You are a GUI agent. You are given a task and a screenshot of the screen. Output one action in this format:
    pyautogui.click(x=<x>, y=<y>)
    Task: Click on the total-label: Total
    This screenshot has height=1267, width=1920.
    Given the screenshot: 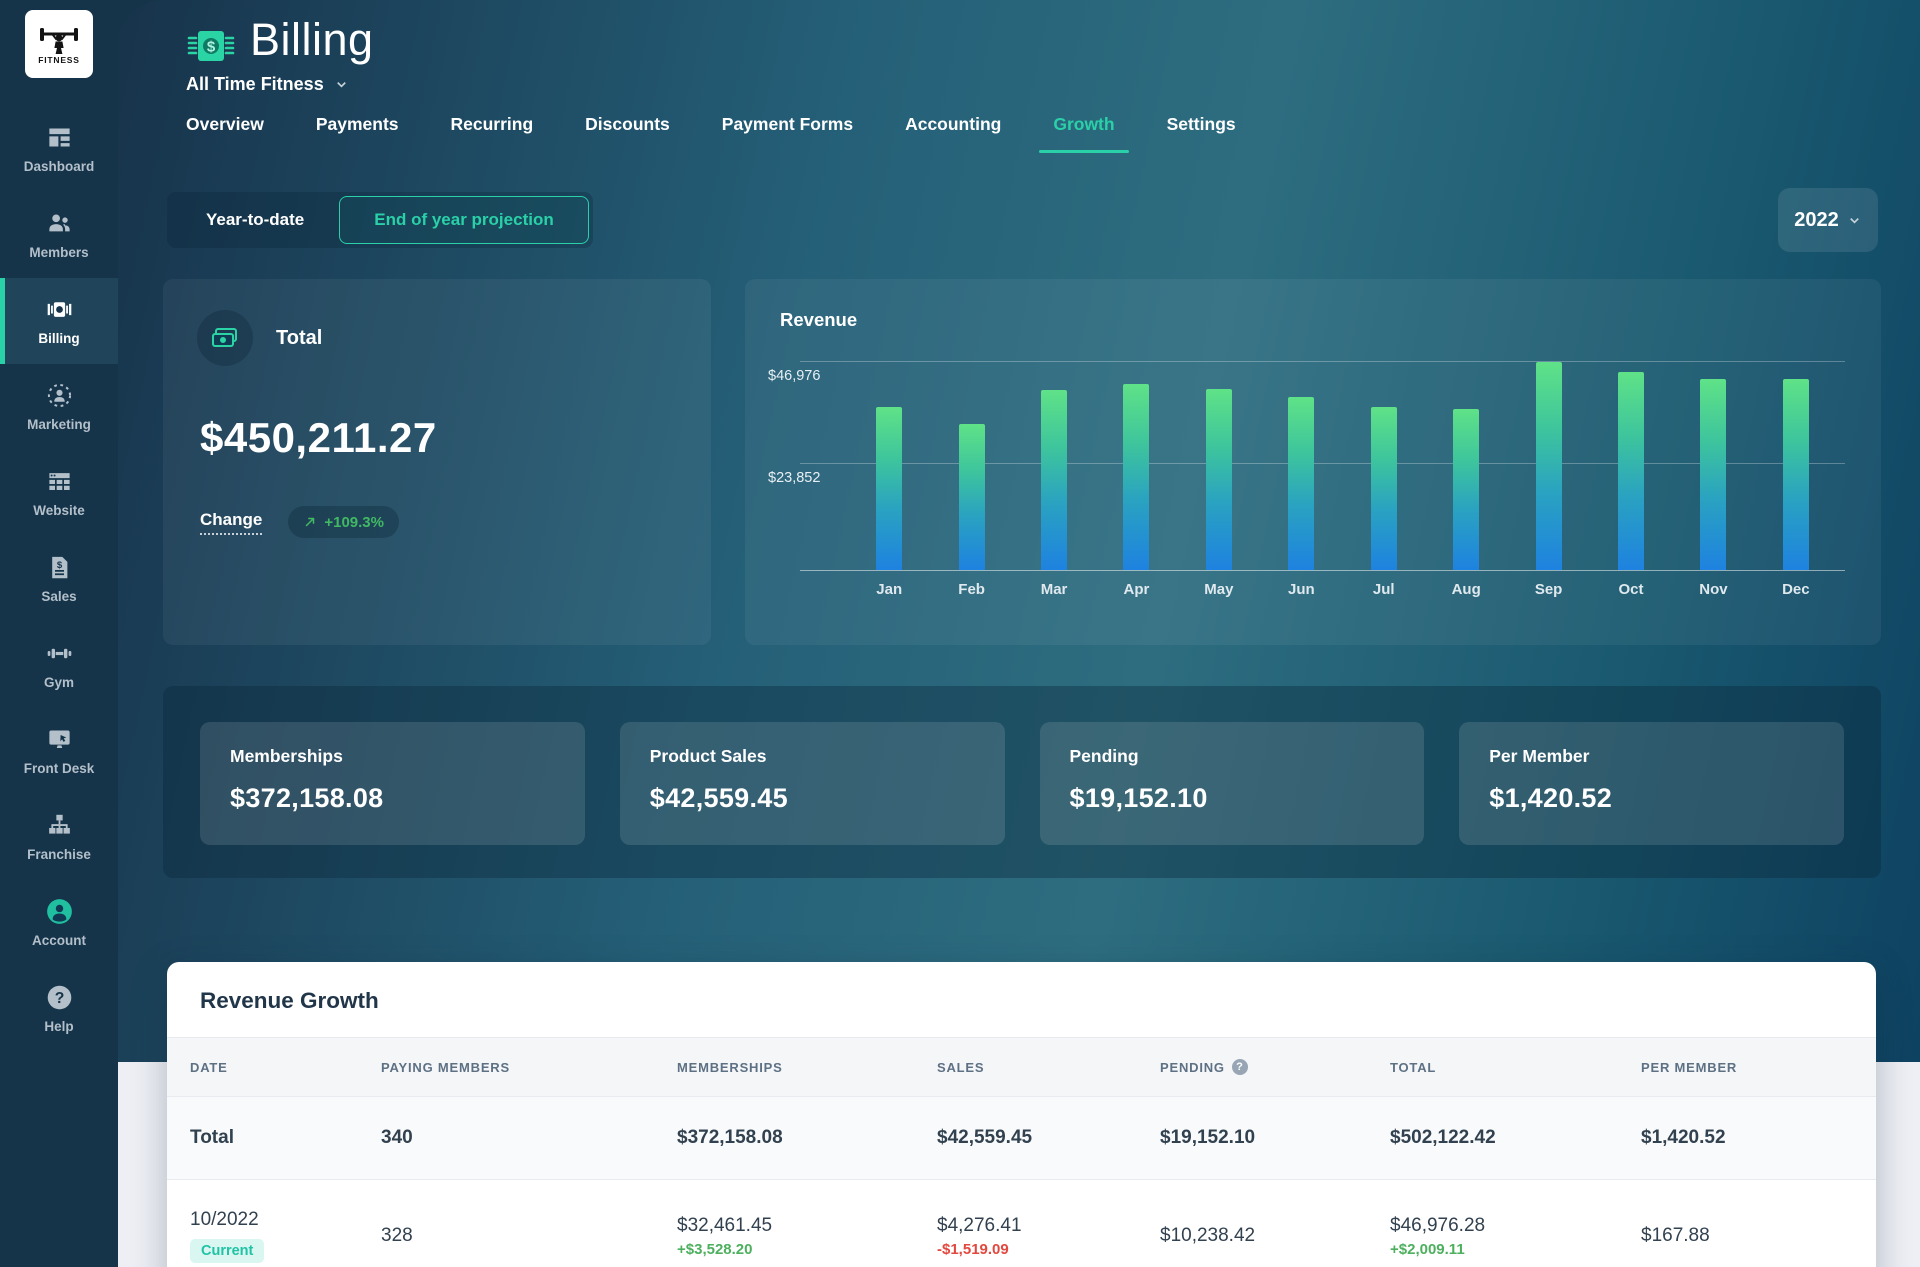 What is the action you would take?
    pyautogui.click(x=299, y=337)
    